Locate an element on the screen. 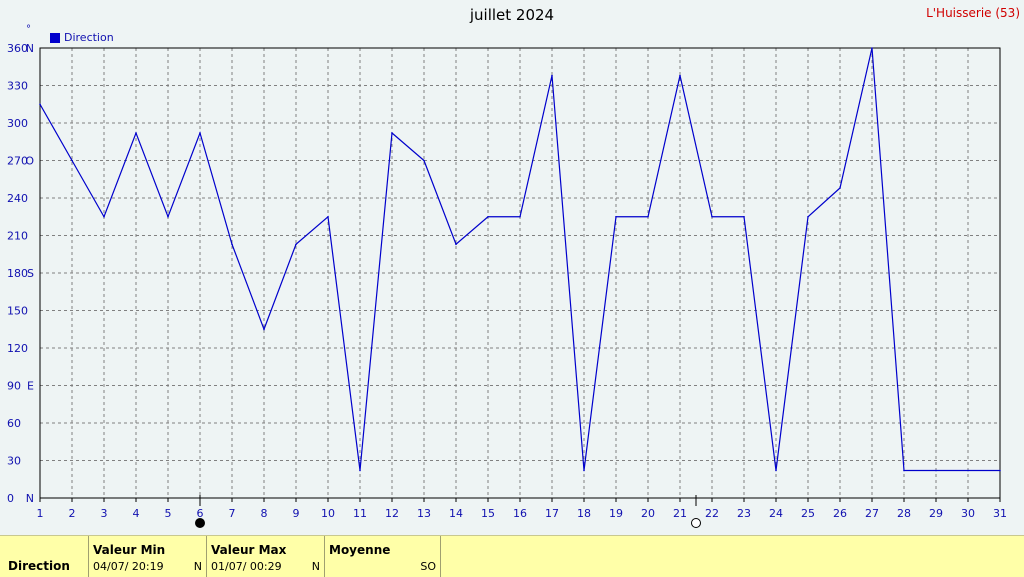 Image resolution: width=1024 pixels, height=577 pixels. x-tick-label: 10 is located at coordinates (328, 513).